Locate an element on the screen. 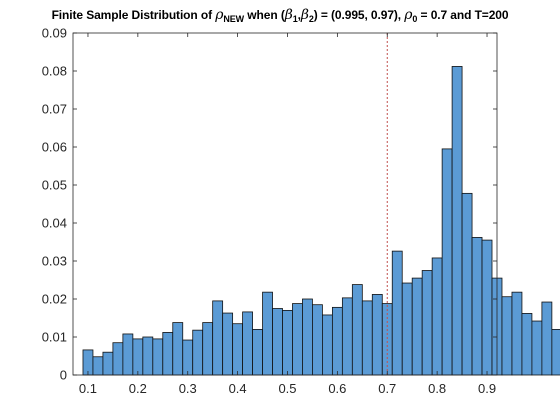 The height and width of the screenshot is (420, 560). x-tick-label: 0.4 is located at coordinates (238, 388).